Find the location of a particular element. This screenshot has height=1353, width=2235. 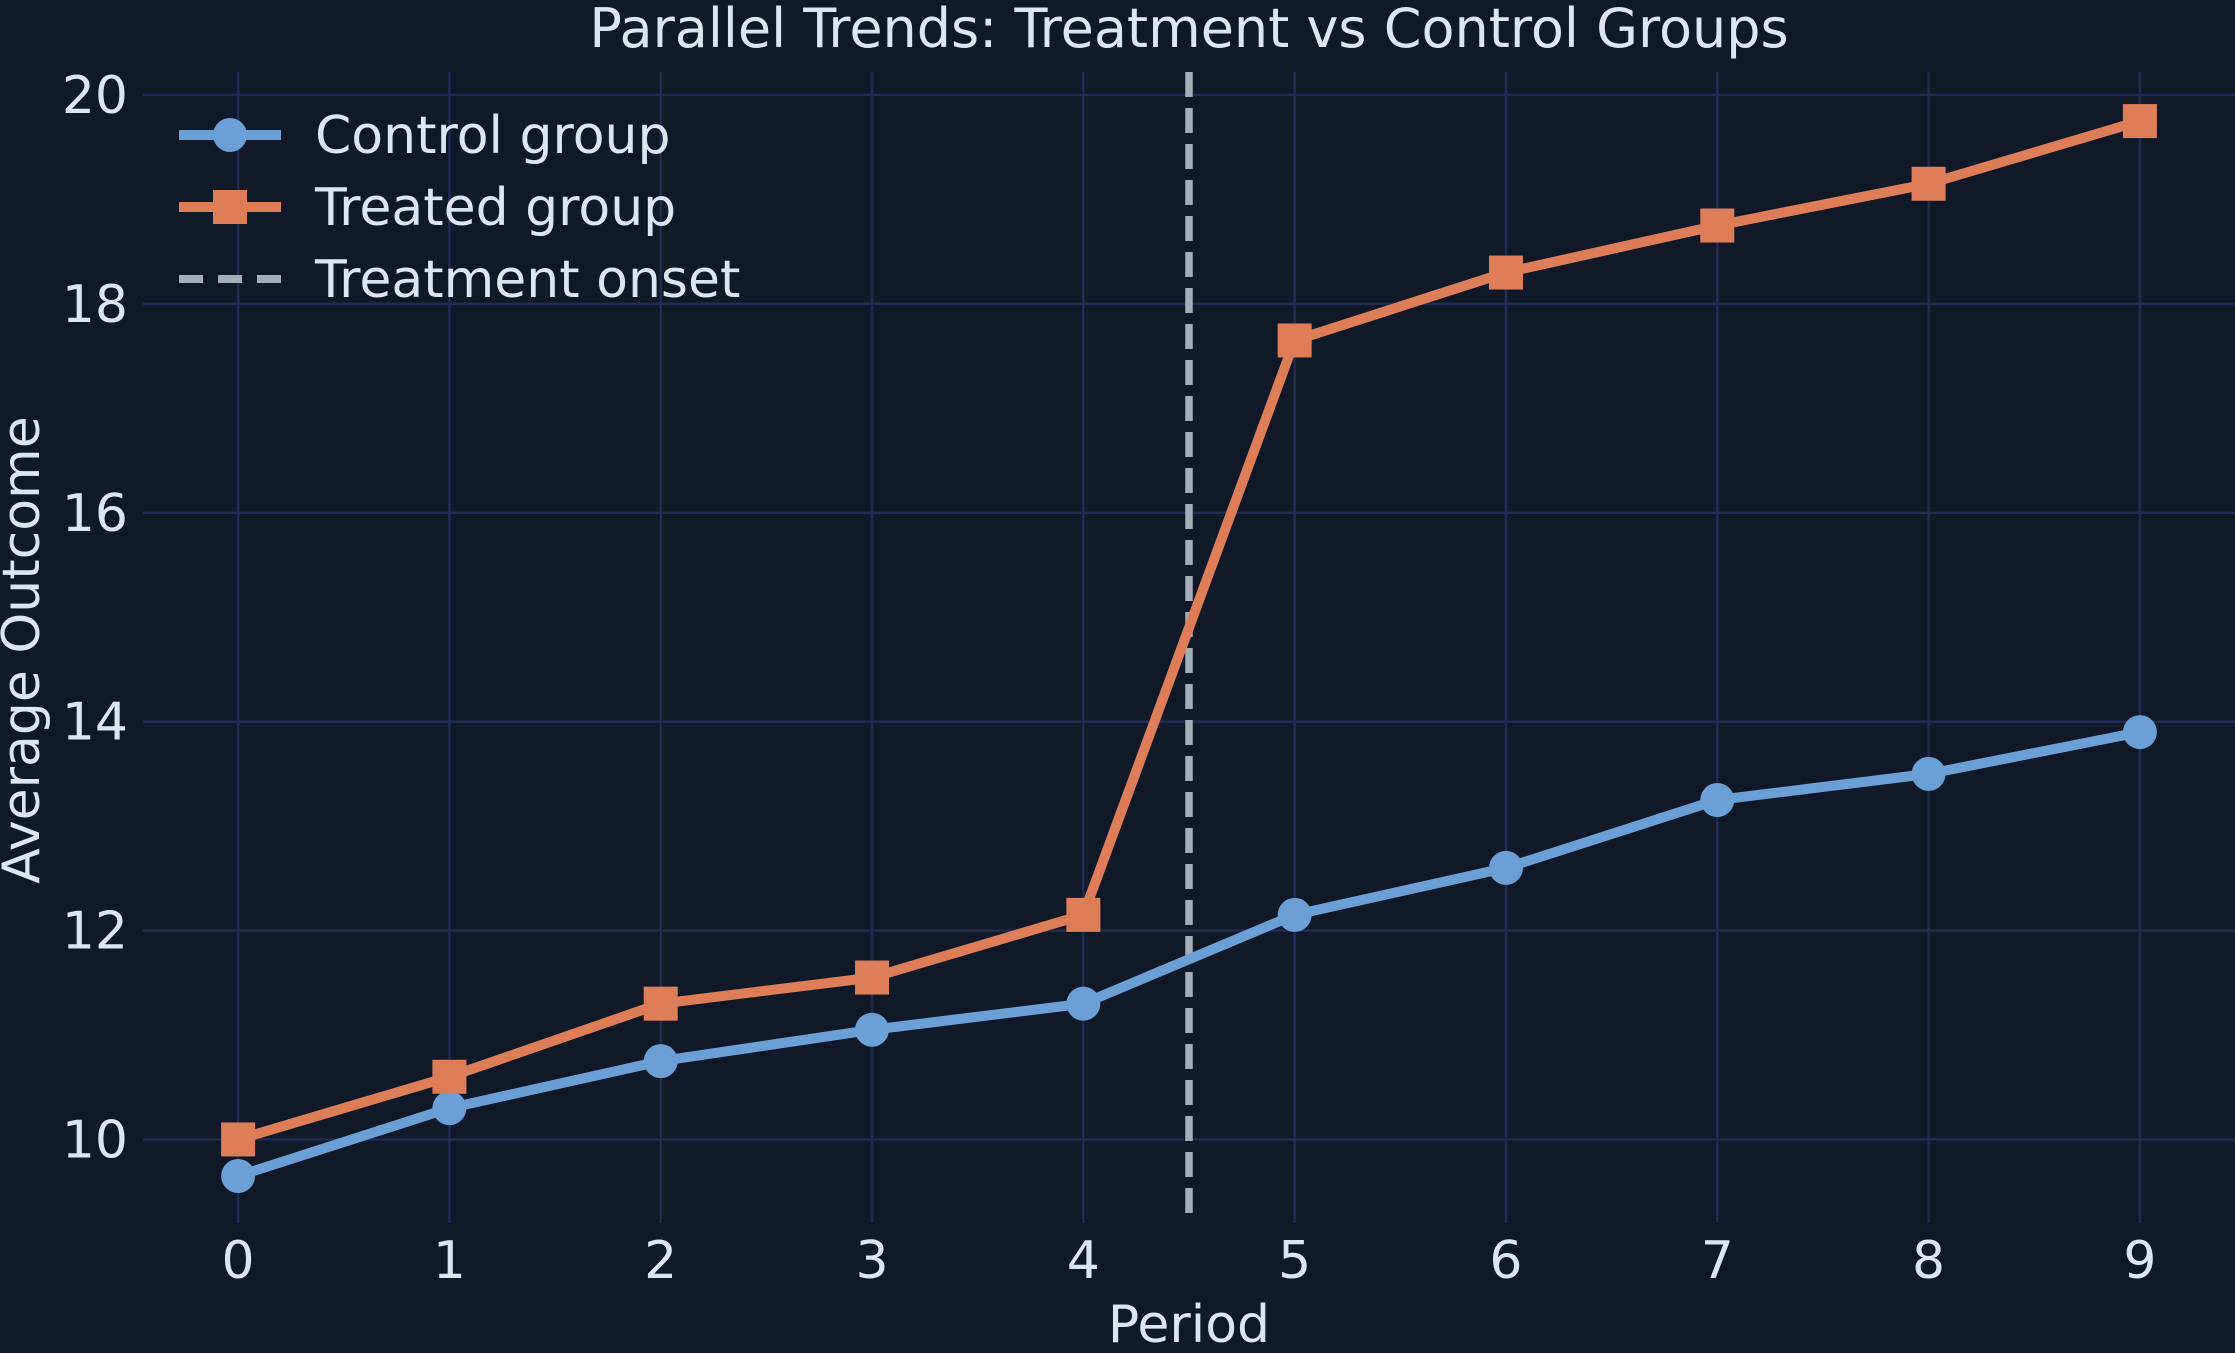

y-tick-label: 18 is located at coordinates (95, 305).